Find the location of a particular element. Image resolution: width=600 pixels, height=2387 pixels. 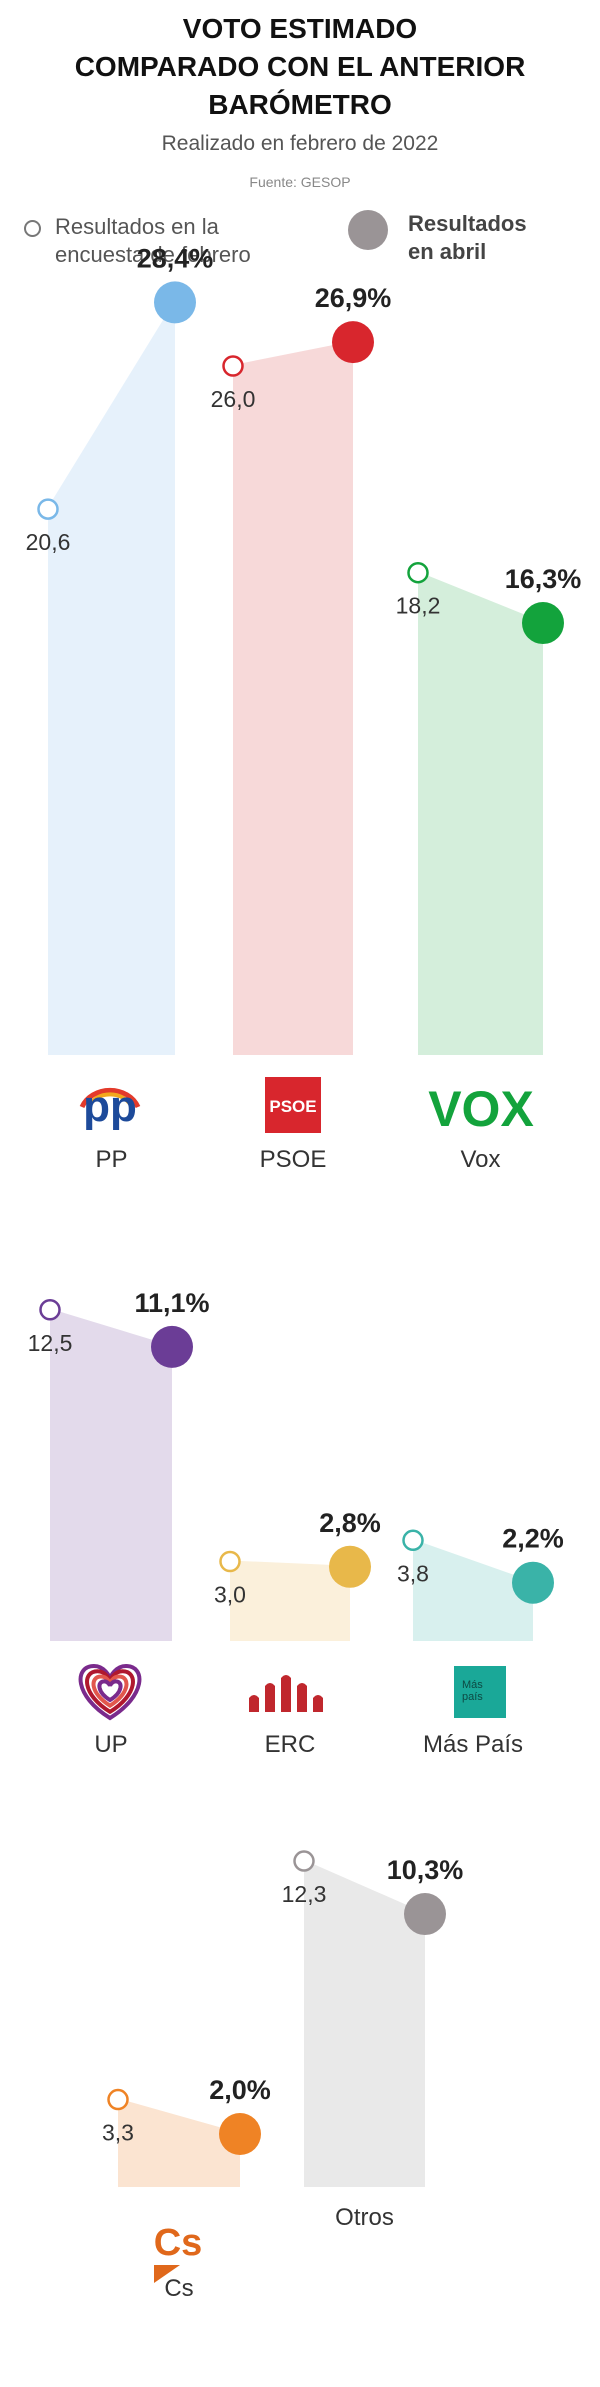

up-slope-line is located at coordinates (111, 1328).